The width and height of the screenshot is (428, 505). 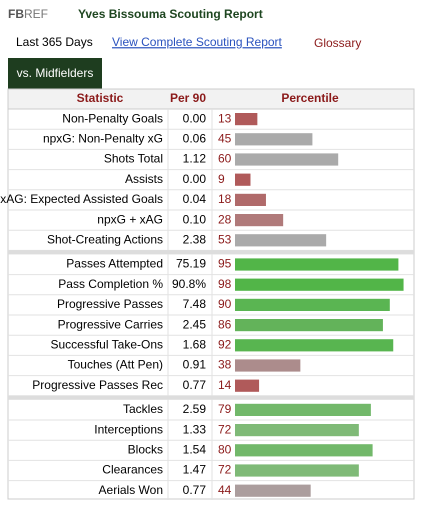 I want to click on stat-name: Clearances, so click(x=132, y=470).